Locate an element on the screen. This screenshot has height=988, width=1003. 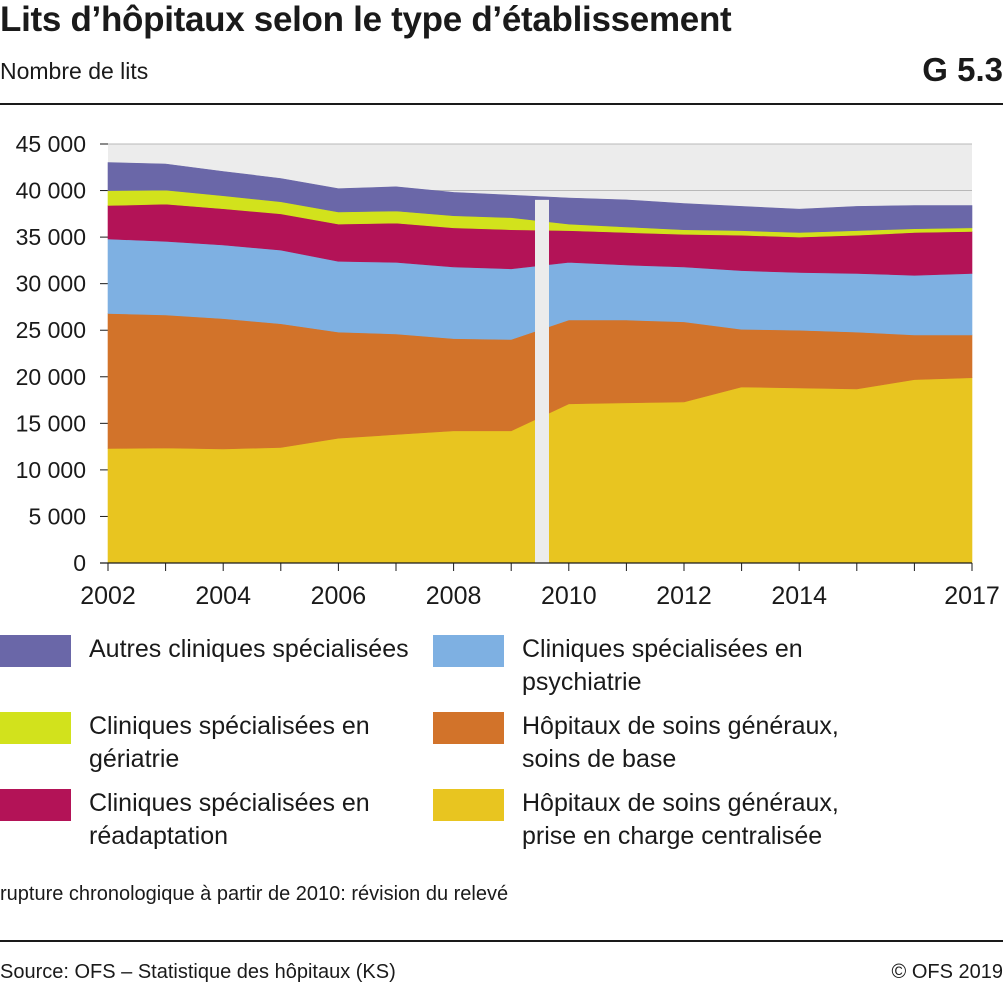
y-tick-label: 0 is located at coordinates (79, 563).